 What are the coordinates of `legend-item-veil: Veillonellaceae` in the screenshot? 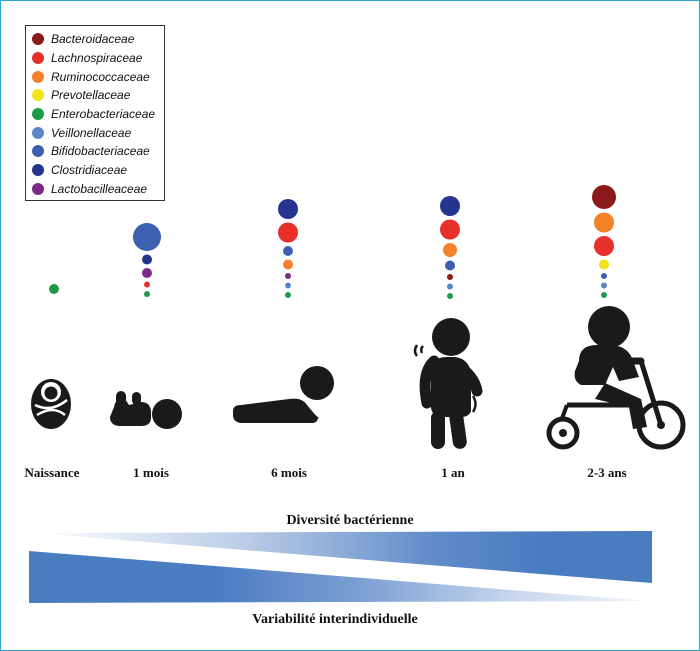 It's located at (98, 132).